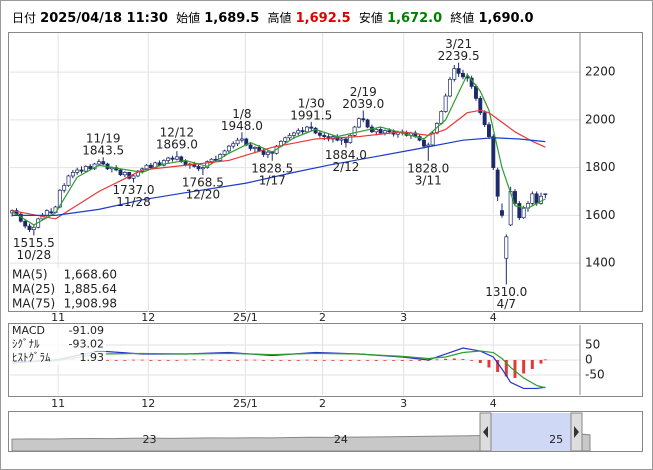 The height and width of the screenshot is (470, 653). Describe the element at coordinates (311, 103) in the screenshot. I see `annotation: 1/30` at that location.